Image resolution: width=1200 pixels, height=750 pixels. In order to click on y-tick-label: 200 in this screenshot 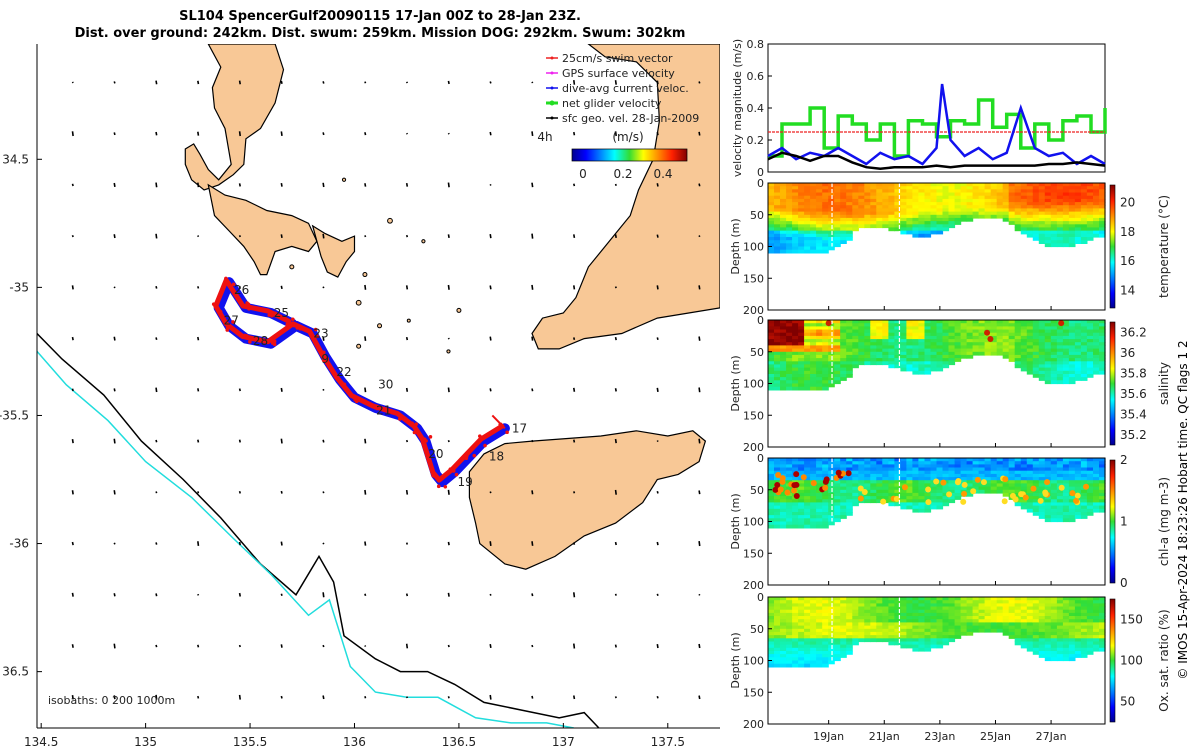, I will do `click(753, 585)`.